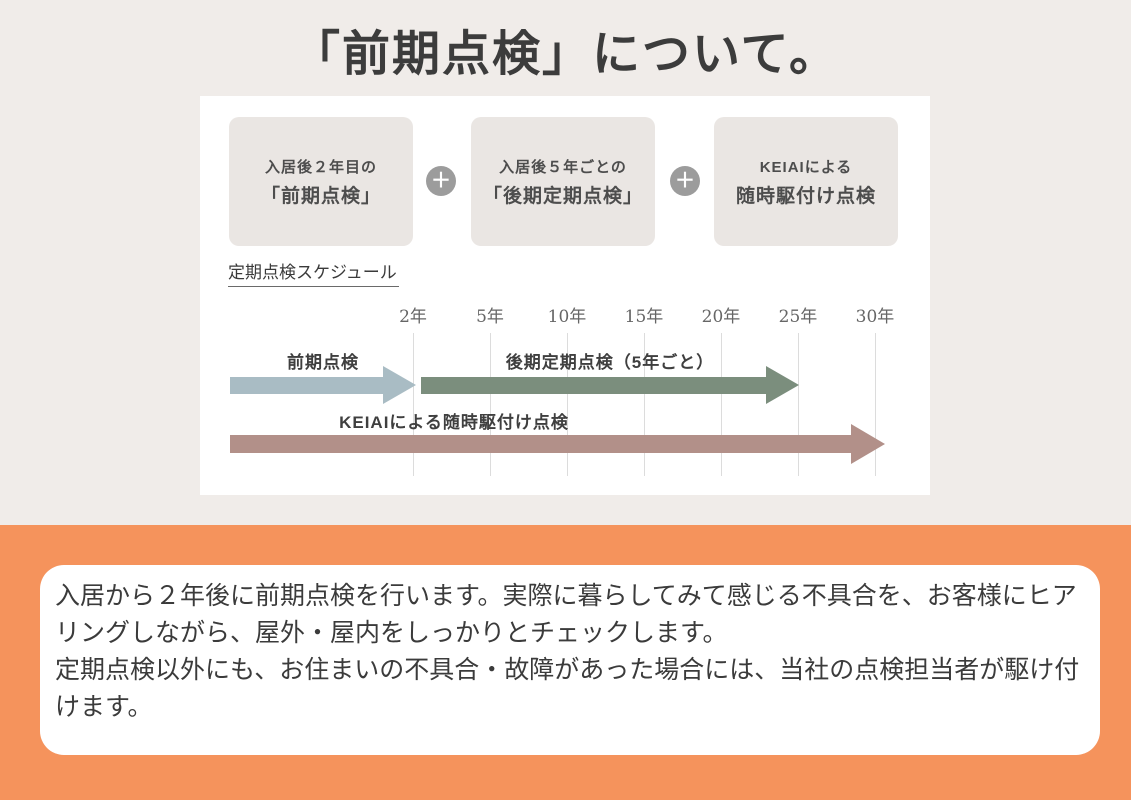 This screenshot has height=800, width=1131. What do you see at coordinates (490, 317) in the screenshot?
I see `timeline-tick-label: 5年` at bounding box center [490, 317].